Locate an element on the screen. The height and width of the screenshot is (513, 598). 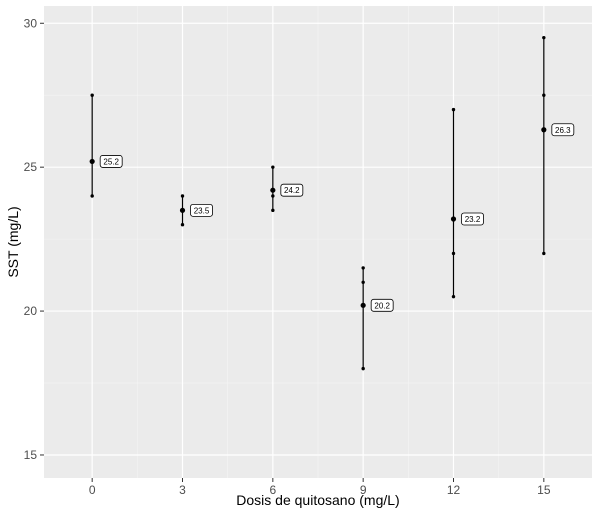
x-tick-label: 6 is located at coordinates (272, 490).